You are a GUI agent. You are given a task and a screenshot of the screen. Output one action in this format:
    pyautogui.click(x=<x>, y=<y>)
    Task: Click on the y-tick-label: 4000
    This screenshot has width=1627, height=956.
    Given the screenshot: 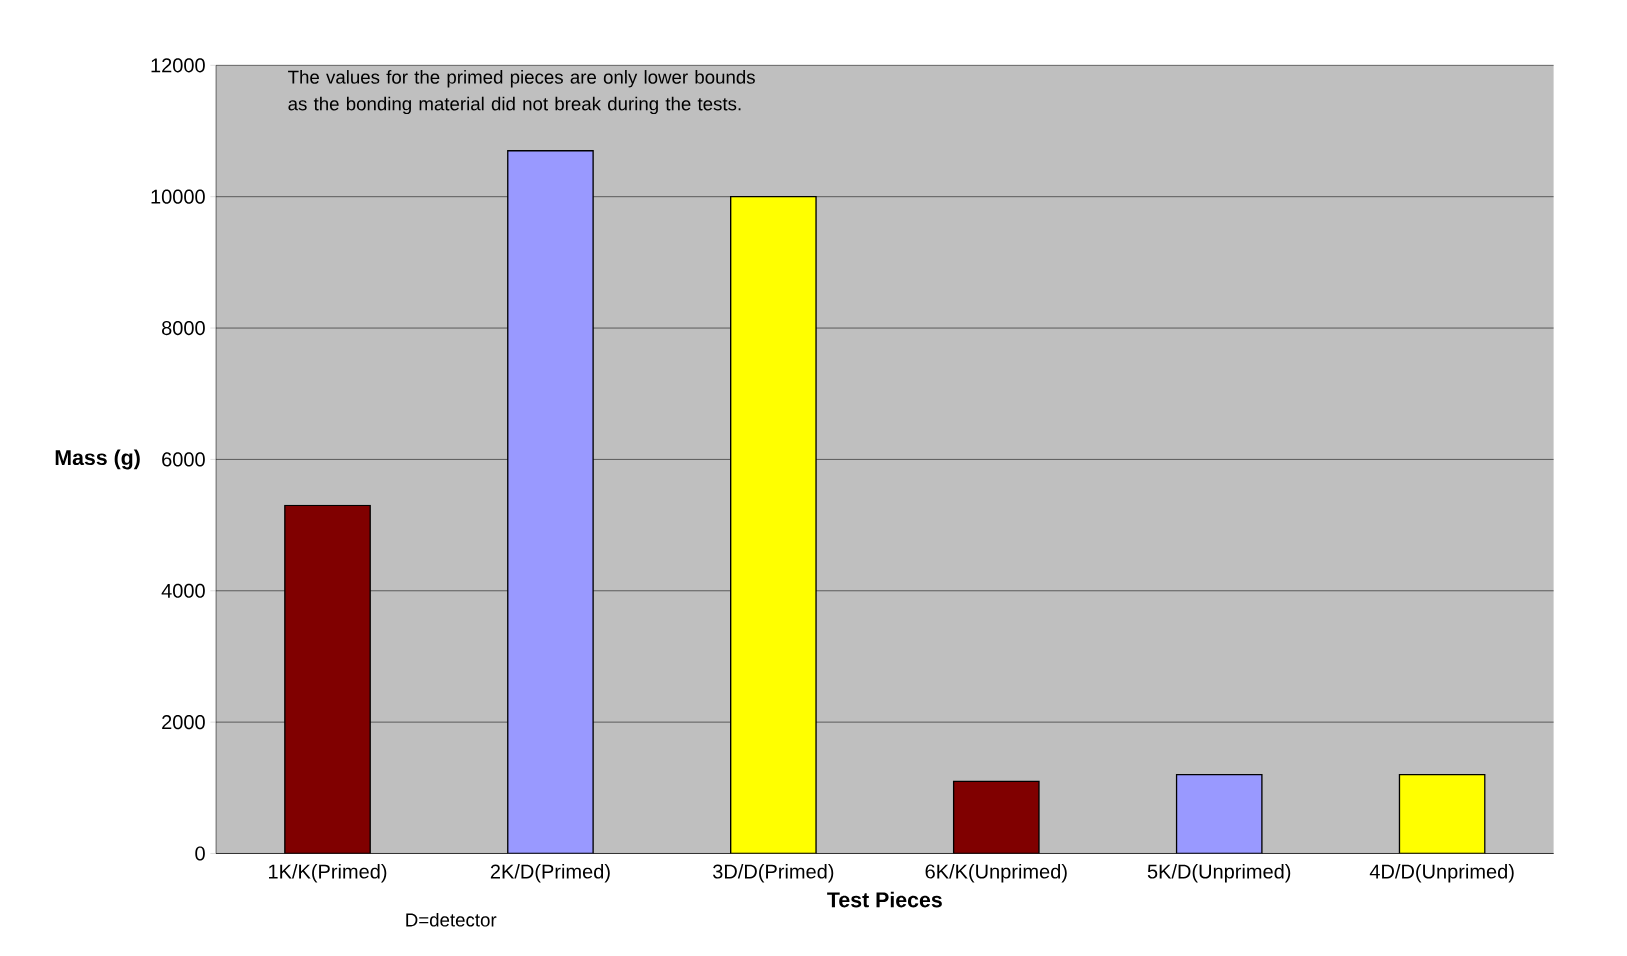 What is the action you would take?
    pyautogui.click(x=183, y=590)
    